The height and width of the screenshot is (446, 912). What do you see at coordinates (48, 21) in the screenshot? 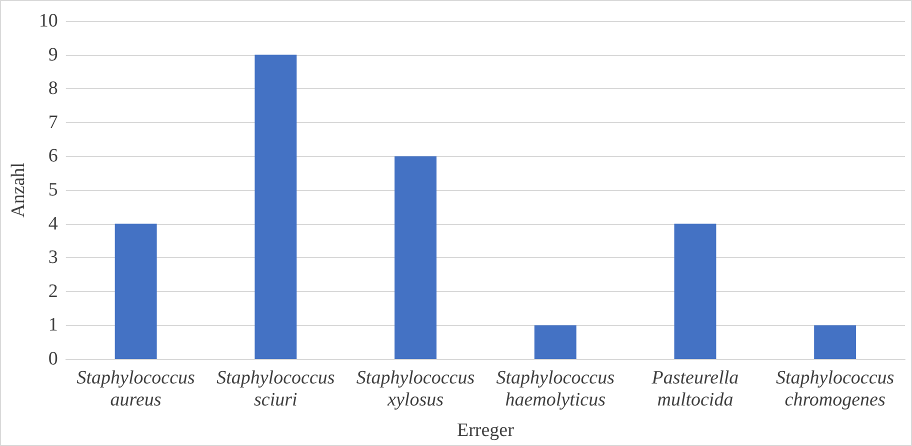
I see `y-tick-label: 10` at bounding box center [48, 21].